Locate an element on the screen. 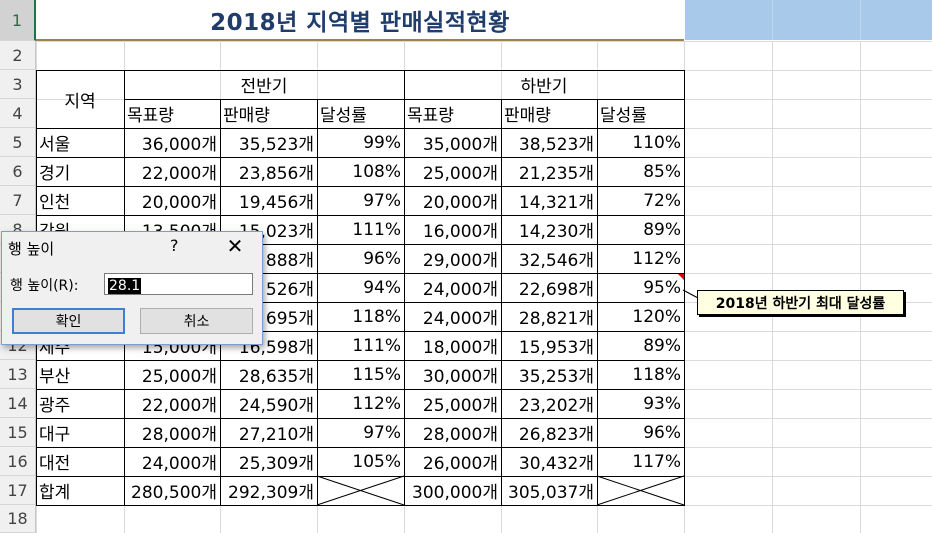  header-second-half: 하반기 is located at coordinates (544, 87).